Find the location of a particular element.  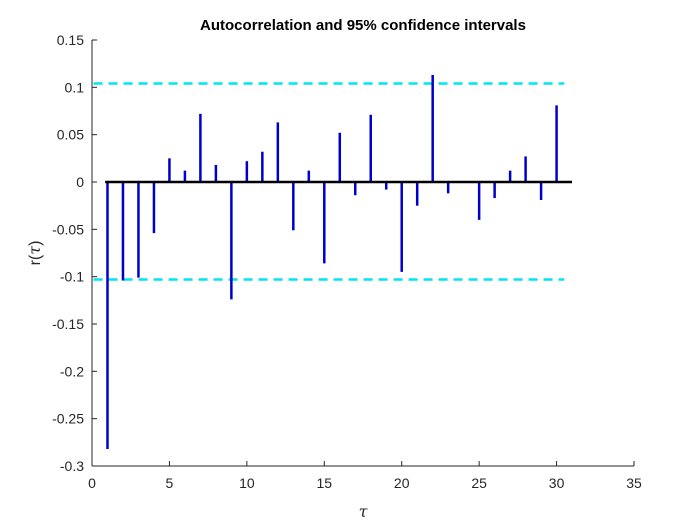

x-tick-label: 25 is located at coordinates (479, 483).